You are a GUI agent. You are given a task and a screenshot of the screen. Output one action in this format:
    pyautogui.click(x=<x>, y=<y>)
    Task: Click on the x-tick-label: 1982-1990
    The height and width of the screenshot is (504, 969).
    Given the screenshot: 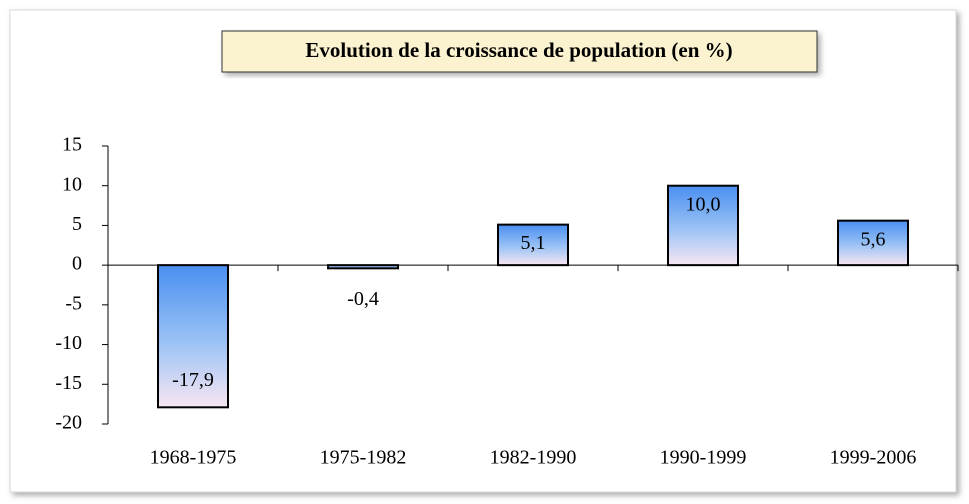 What is the action you would take?
    pyautogui.click(x=533, y=458)
    